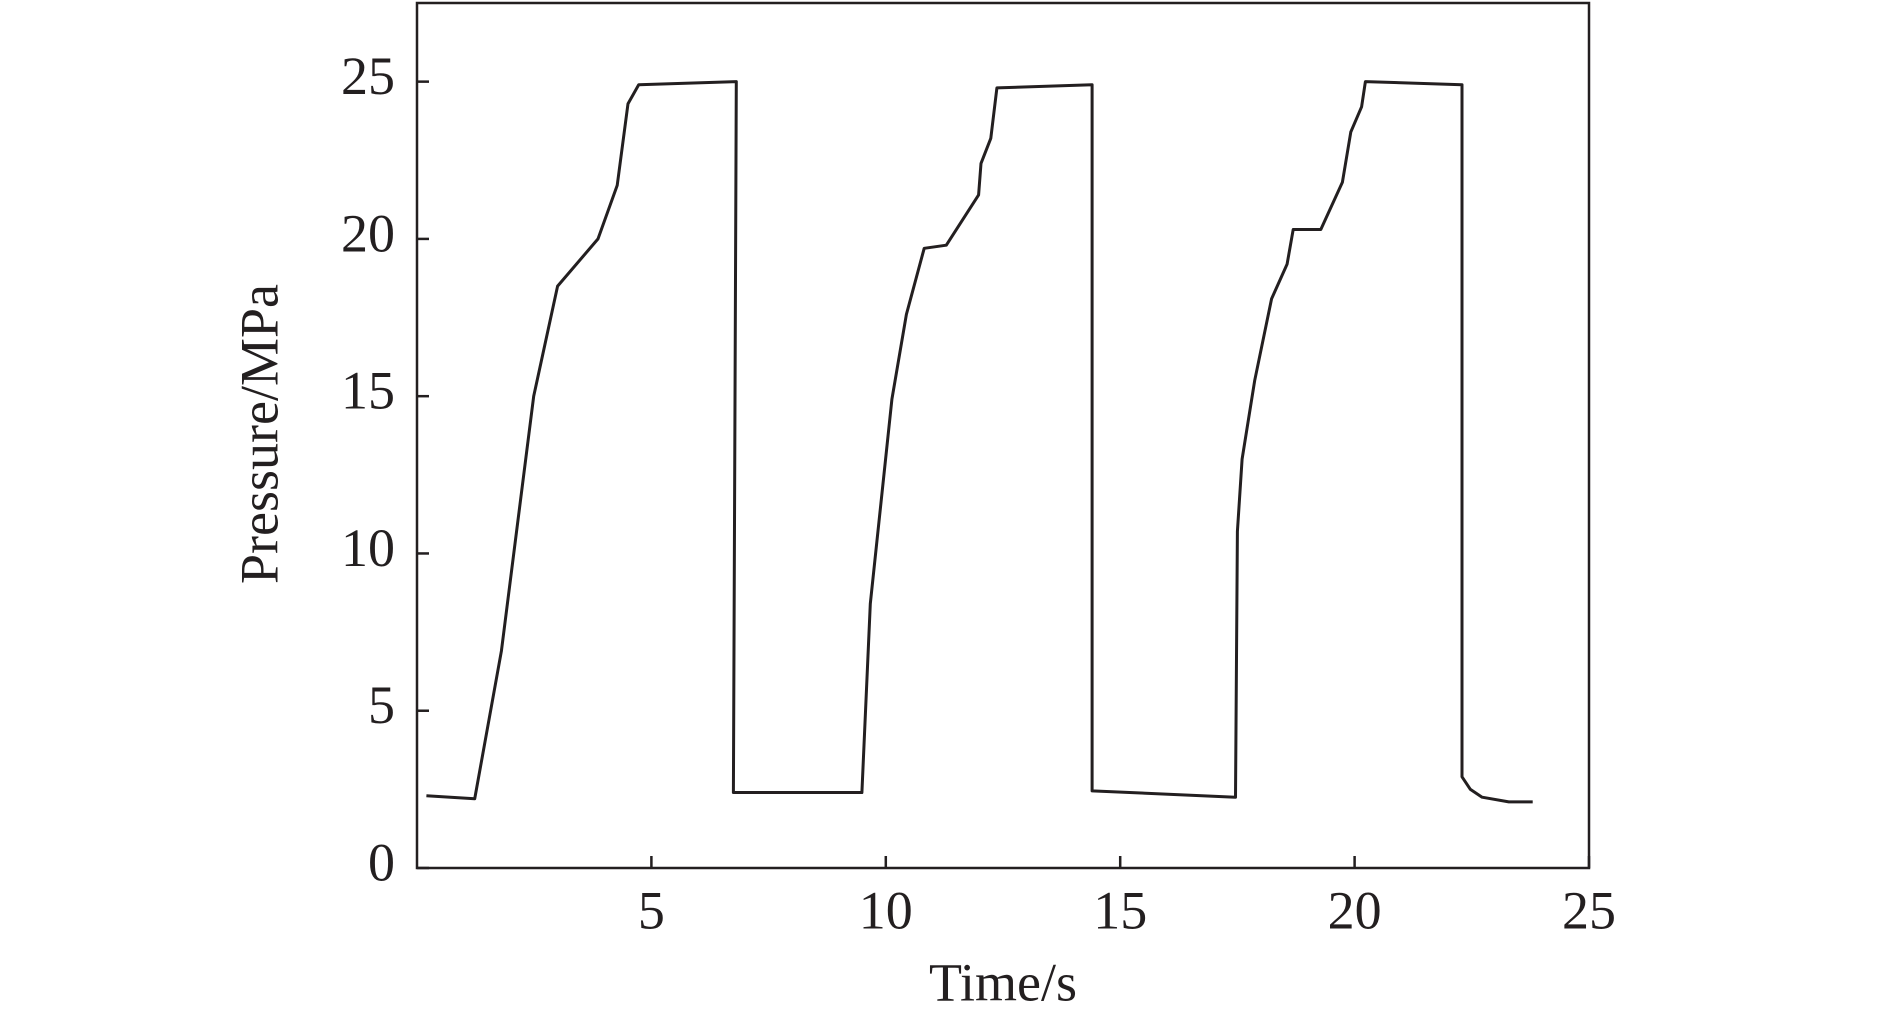  Describe the element at coordinates (886, 910) in the screenshot. I see `x-tick-label: 10` at that location.